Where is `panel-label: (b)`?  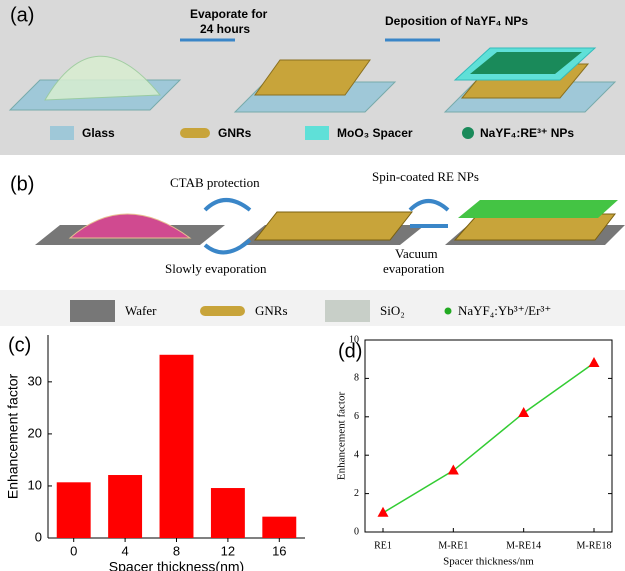
panel-label: (b) is located at coordinates (22, 184).